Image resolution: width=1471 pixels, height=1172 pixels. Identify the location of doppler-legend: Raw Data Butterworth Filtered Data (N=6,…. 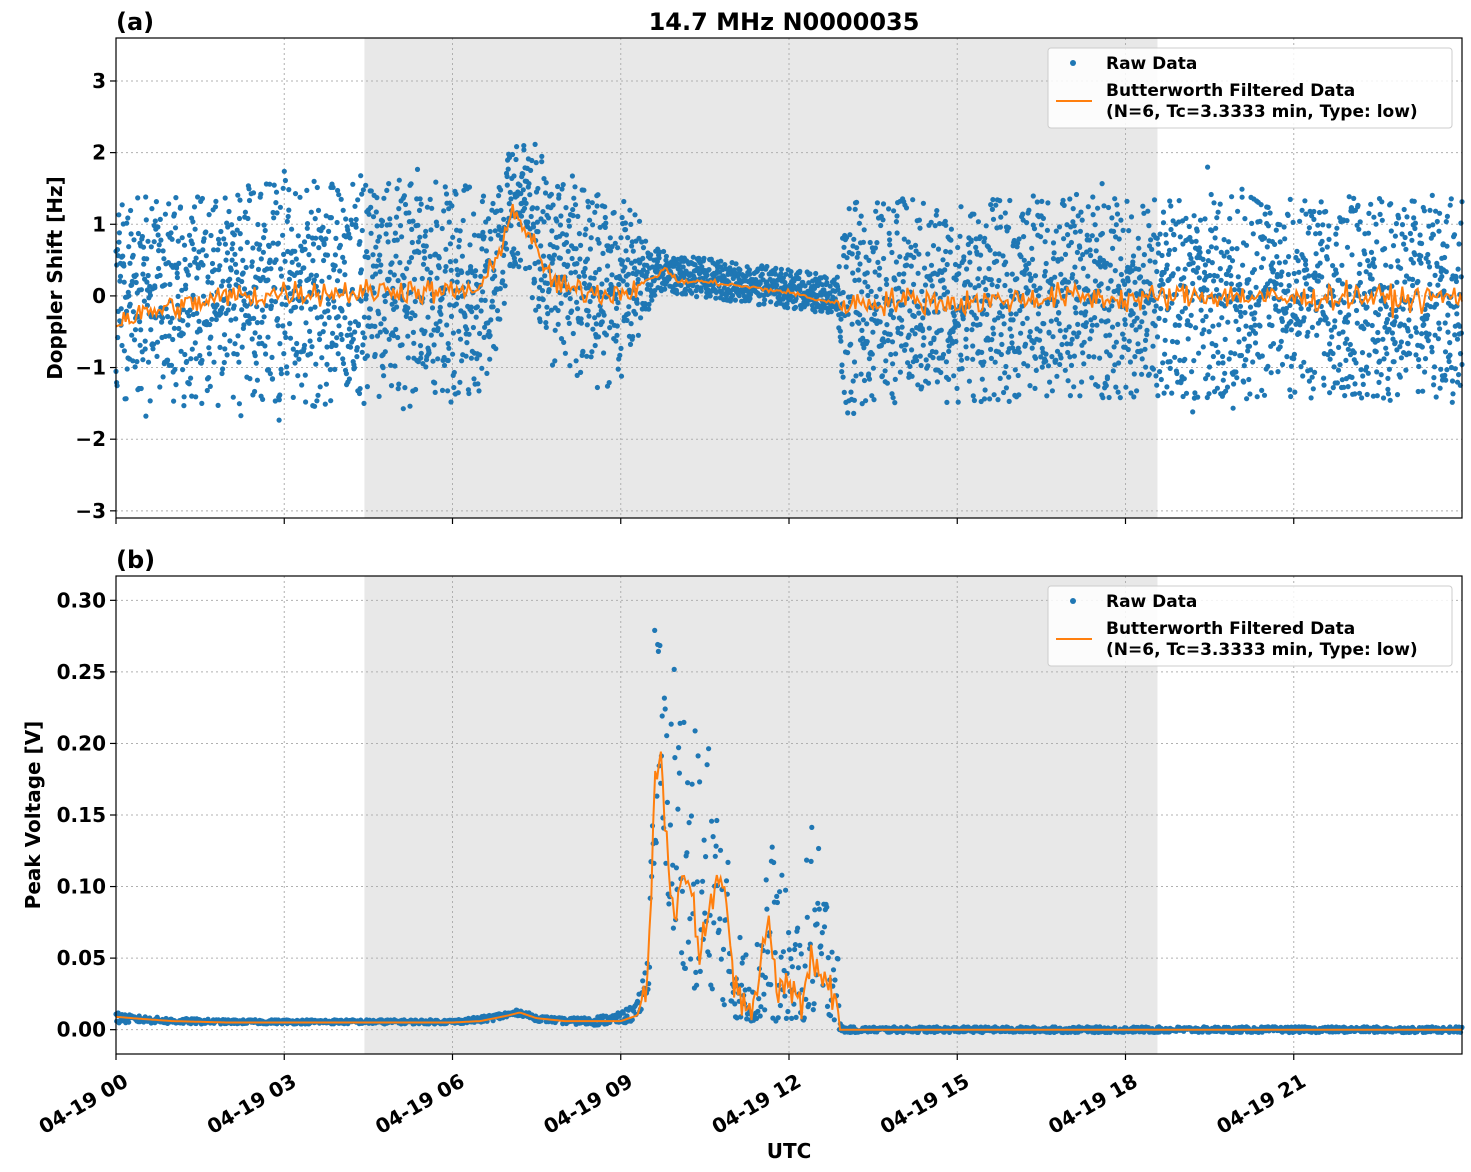
(1250, 88).